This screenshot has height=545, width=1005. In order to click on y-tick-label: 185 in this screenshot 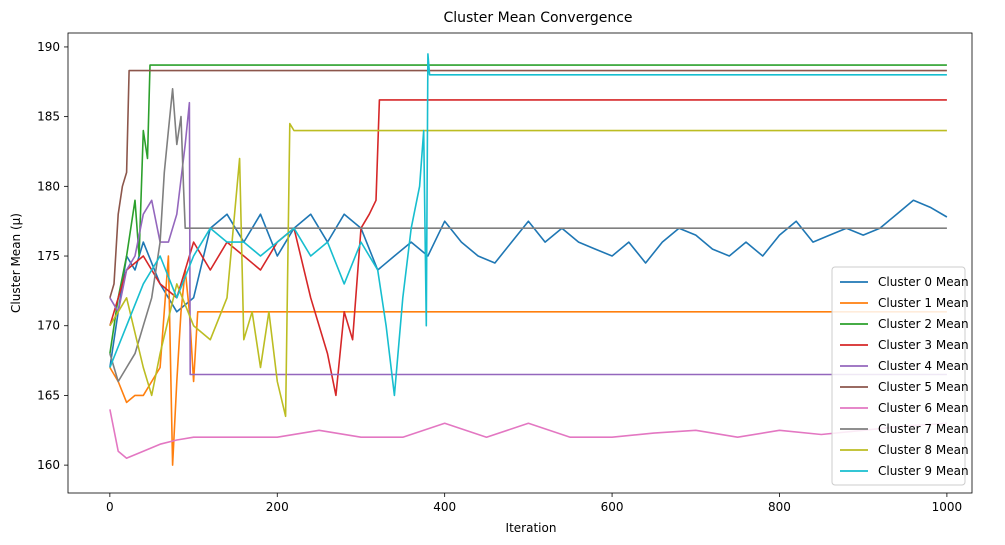, I will do `click(48, 117)`.